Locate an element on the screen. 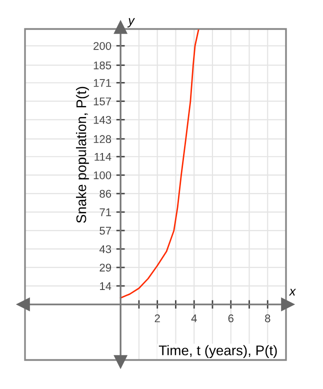 The image size is (323, 389). y-tick-label: 57 is located at coordinates (105, 230).